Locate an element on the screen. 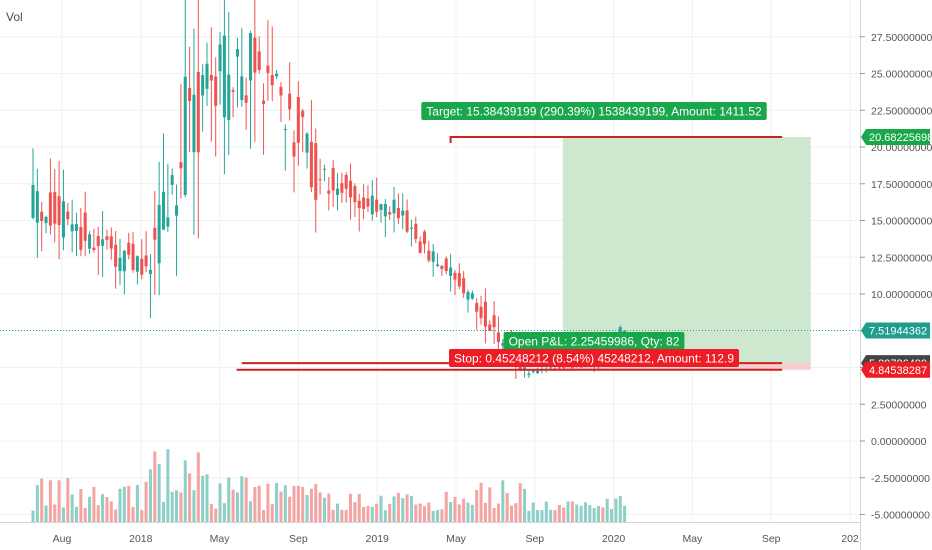 Image resolution: width=932 pixels, height=550 pixels. price-tag-bg is located at coordinates (895, 136).